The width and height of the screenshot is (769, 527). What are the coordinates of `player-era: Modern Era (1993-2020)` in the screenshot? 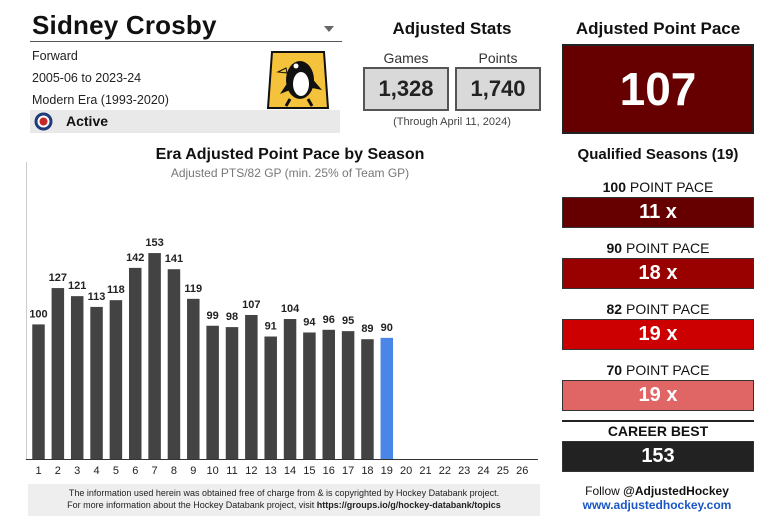 It's located at (100, 100).